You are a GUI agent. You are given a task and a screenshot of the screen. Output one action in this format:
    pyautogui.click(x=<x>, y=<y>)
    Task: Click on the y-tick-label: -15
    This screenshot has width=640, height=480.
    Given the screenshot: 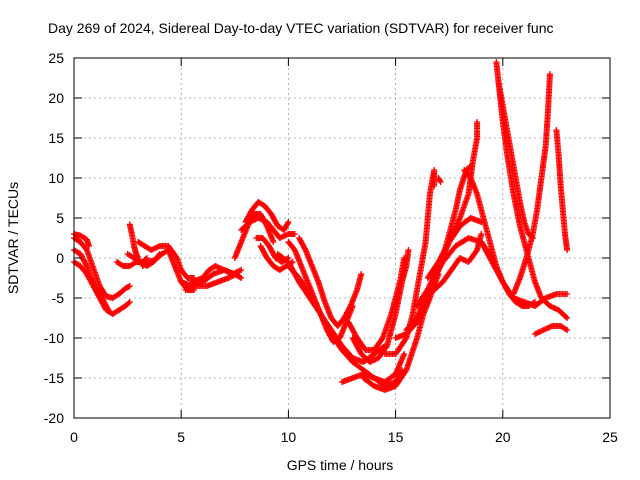 What is the action you would take?
    pyautogui.click(x=54, y=378)
    